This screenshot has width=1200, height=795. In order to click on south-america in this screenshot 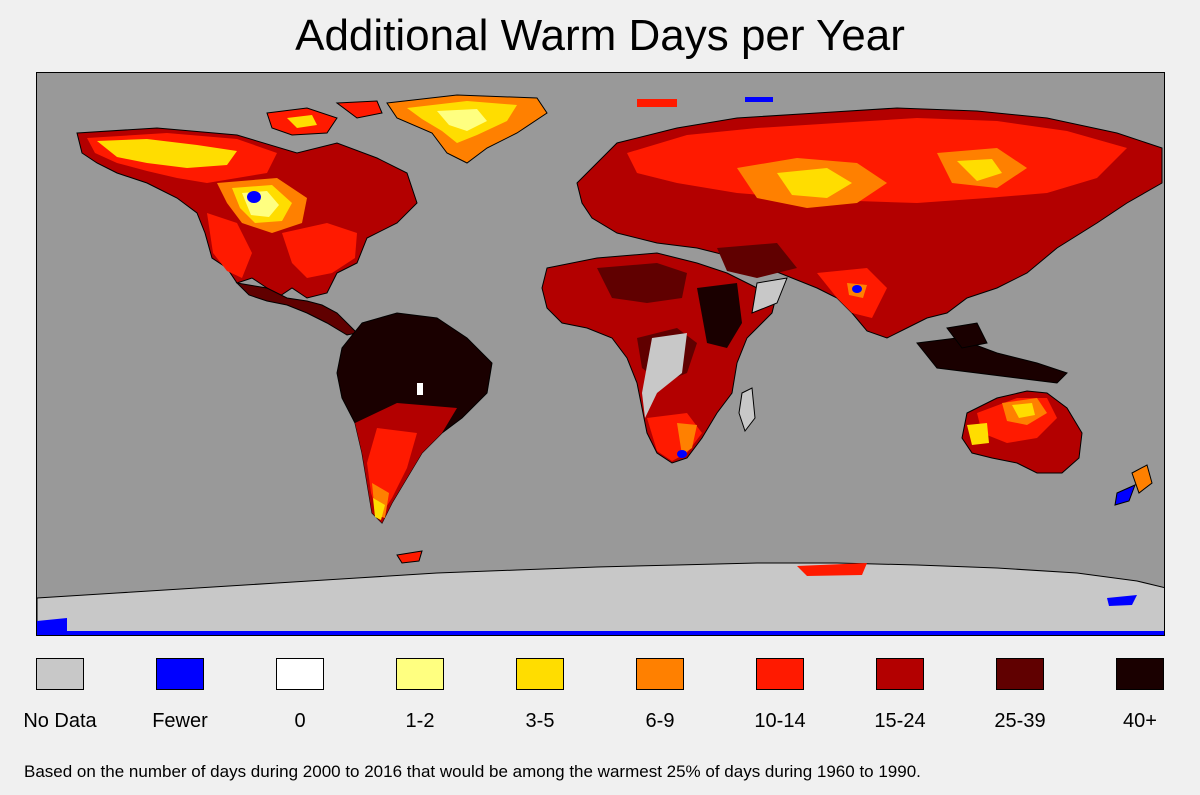, I will do `click(414, 418)`.